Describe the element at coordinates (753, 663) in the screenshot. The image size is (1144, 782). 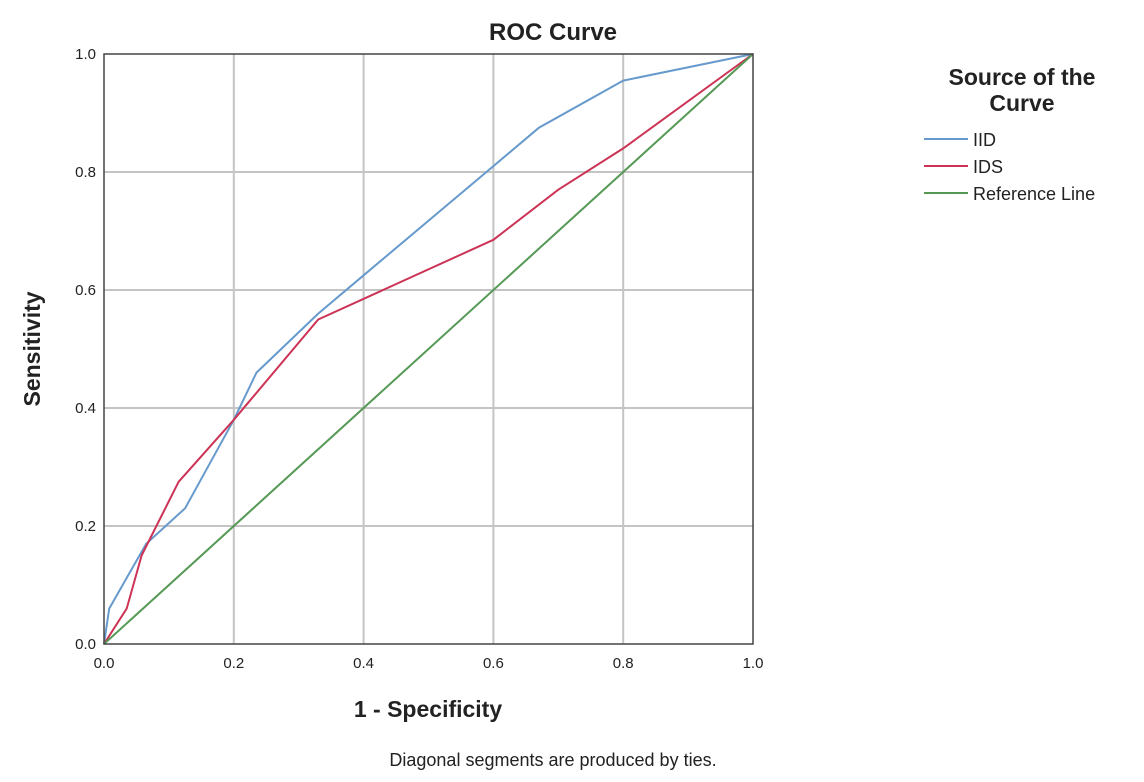
I see `x-tick-label: 1.0` at that location.